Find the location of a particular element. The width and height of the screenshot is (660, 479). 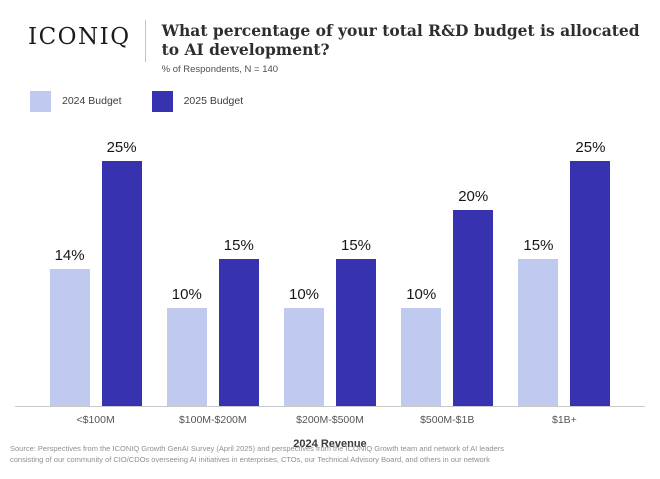

x-tick-label-200m-500m: $200M-$500M is located at coordinates (330, 419).